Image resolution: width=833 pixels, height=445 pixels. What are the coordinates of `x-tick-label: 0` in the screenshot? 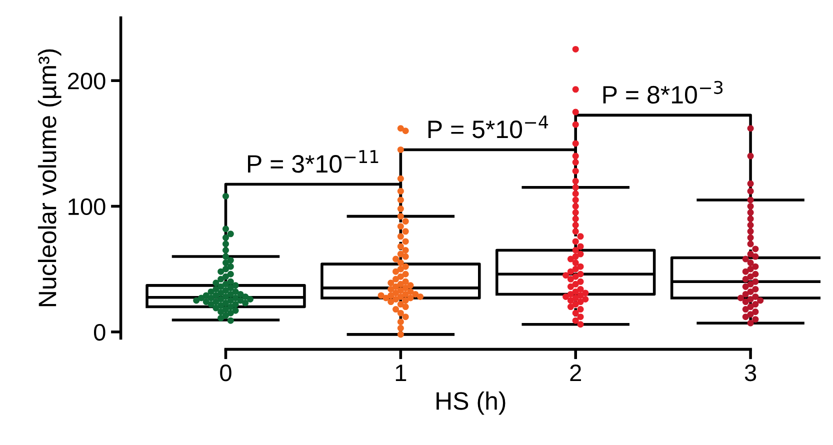 It's located at (226, 373).